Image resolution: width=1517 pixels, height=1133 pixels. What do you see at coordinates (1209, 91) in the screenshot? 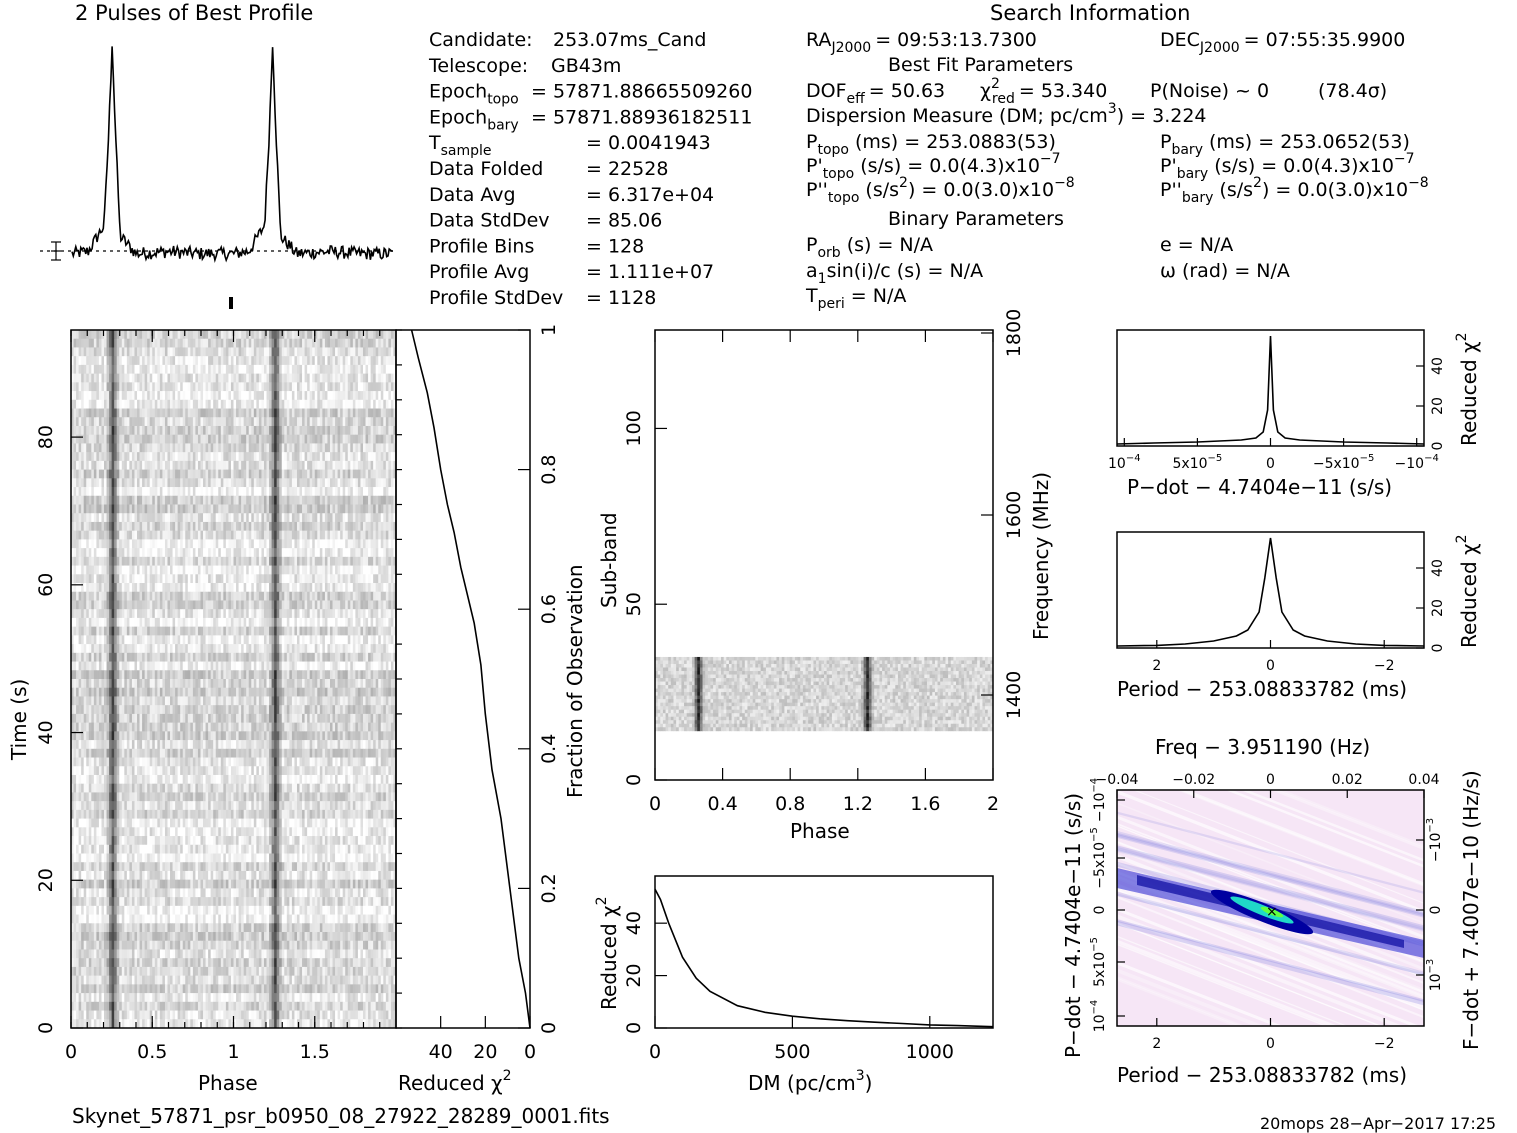
I see `pnoise-label: P(Noise) ~ 0` at bounding box center [1209, 91].